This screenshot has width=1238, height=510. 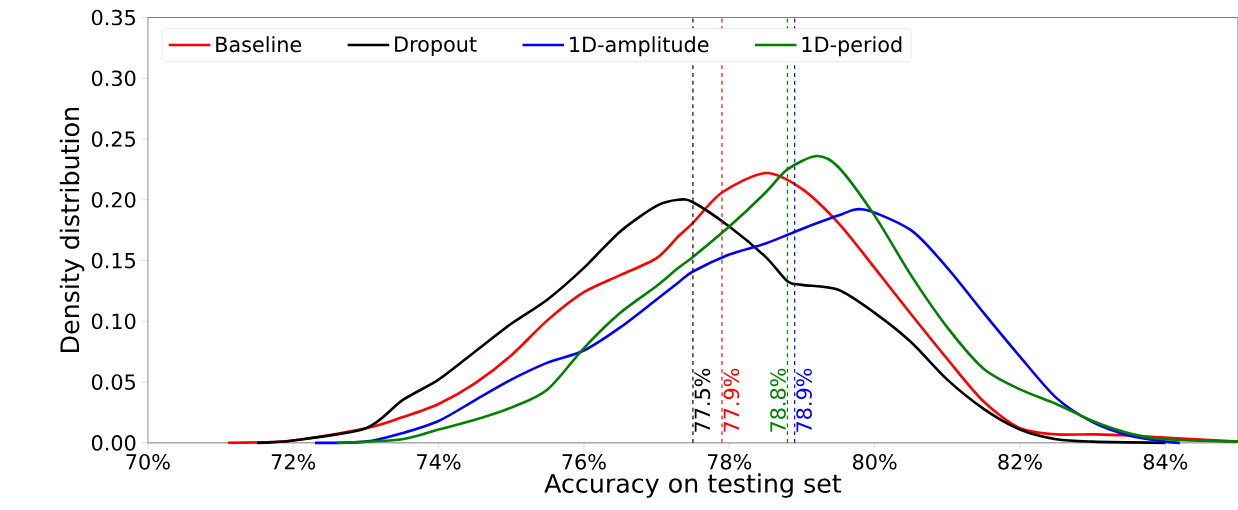 What do you see at coordinates (259, 44) in the screenshot?
I see `legend-label: Baseline` at bounding box center [259, 44].